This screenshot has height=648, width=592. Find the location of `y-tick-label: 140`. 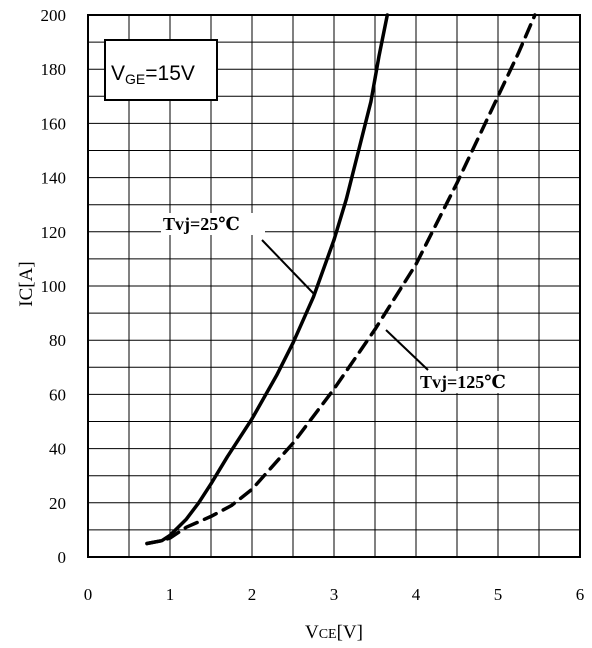

y-tick-label: 140 is located at coordinates (54, 178).